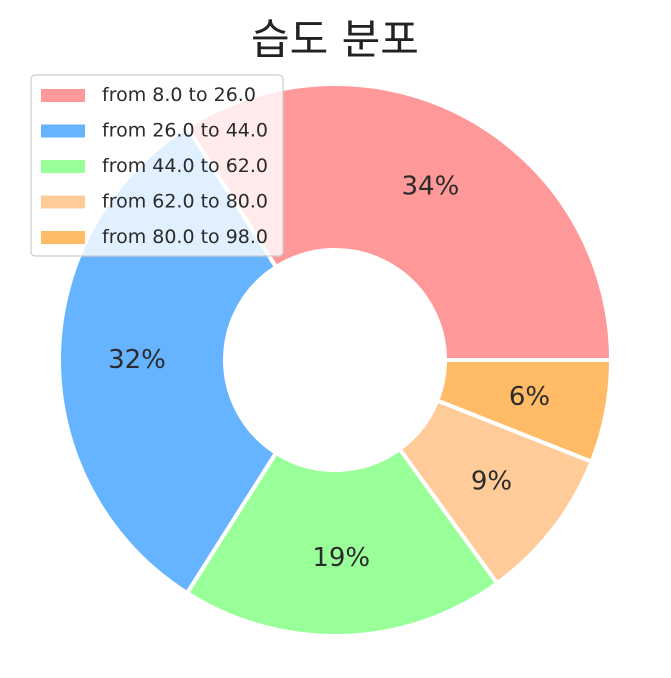 This screenshot has width=671, height=678. What do you see at coordinates (335, 39) in the screenshot?
I see `chart-title: 습도 분포` at bounding box center [335, 39].